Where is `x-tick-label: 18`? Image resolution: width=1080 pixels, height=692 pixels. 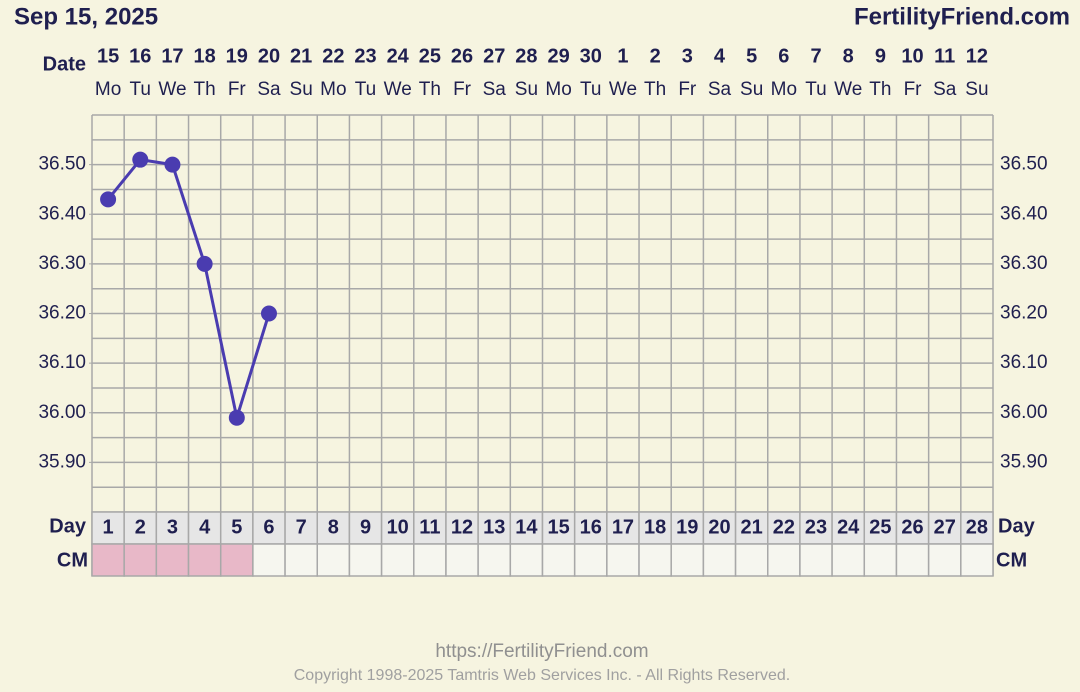
x-tick-label: 18 is located at coordinates (655, 527).